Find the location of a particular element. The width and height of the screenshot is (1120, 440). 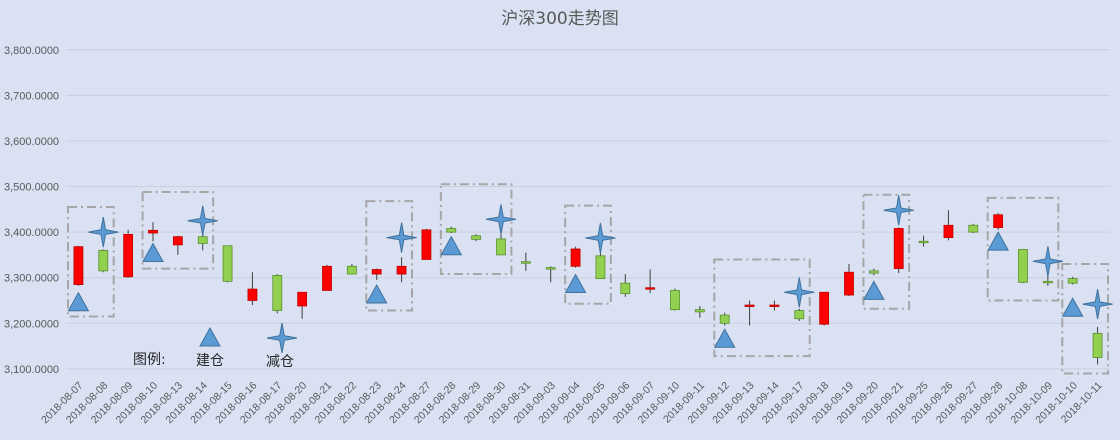

legend-item-label: 建仓 is located at coordinates (210, 361).